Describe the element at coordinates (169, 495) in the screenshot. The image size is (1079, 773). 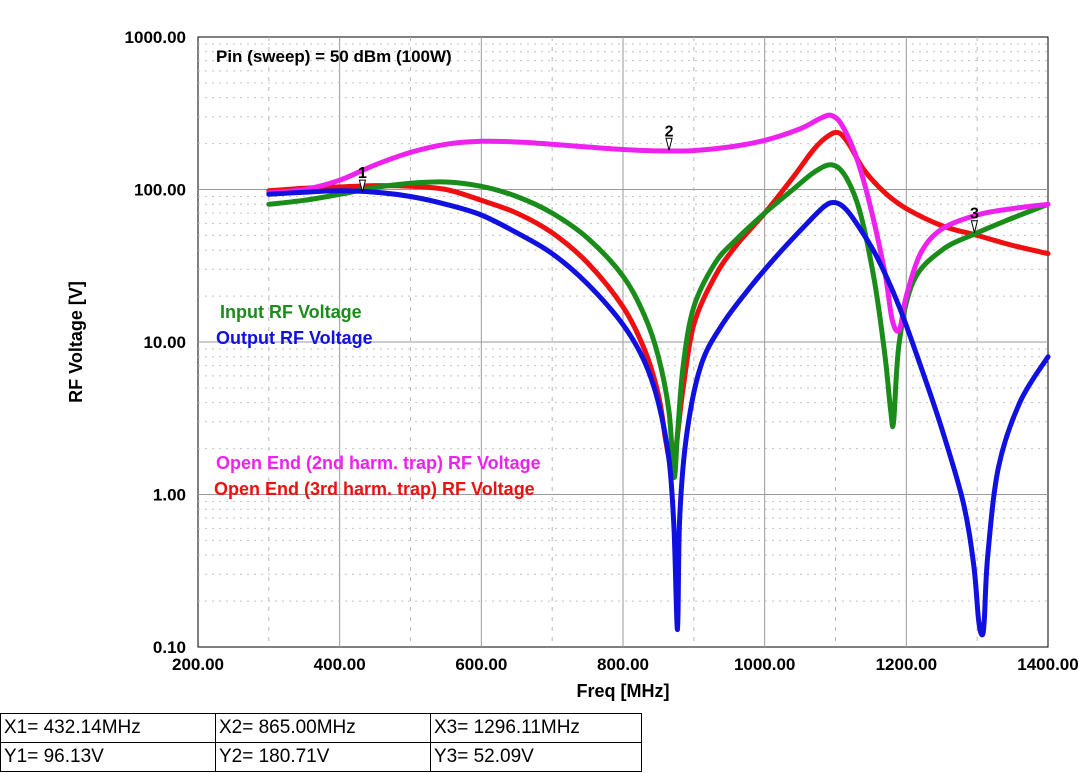
I see `y-tick-label: 1.00` at that location.